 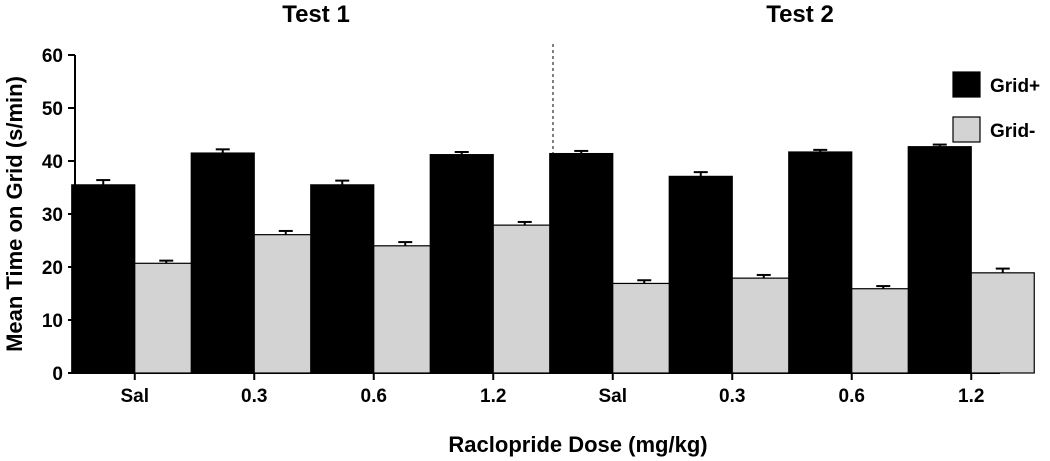 What do you see at coordinates (52, 56) in the screenshot?
I see `y-tick-label: 60` at bounding box center [52, 56].